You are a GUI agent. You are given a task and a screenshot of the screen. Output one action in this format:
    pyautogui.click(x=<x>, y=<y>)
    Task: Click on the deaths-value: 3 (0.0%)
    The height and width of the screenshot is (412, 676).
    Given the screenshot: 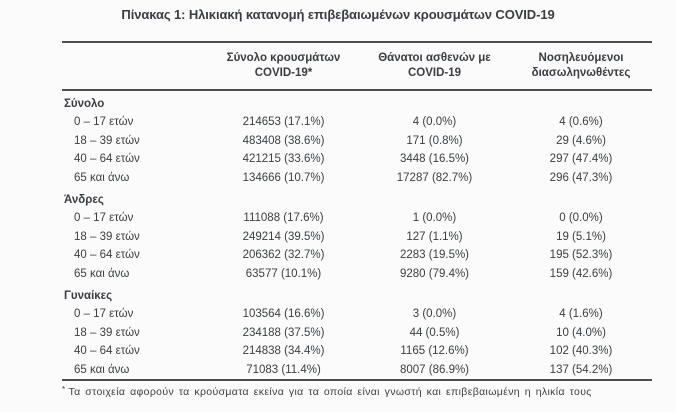 What is the action you would take?
    pyautogui.click(x=434, y=314)
    